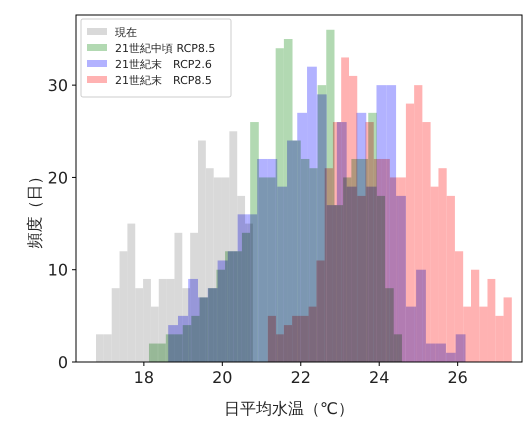 The height and width of the screenshot is (421, 526). What do you see at coordinates (165, 48) in the screenshot?
I see `legend-label: 21世紀中頃 RCP8.5` at bounding box center [165, 48].